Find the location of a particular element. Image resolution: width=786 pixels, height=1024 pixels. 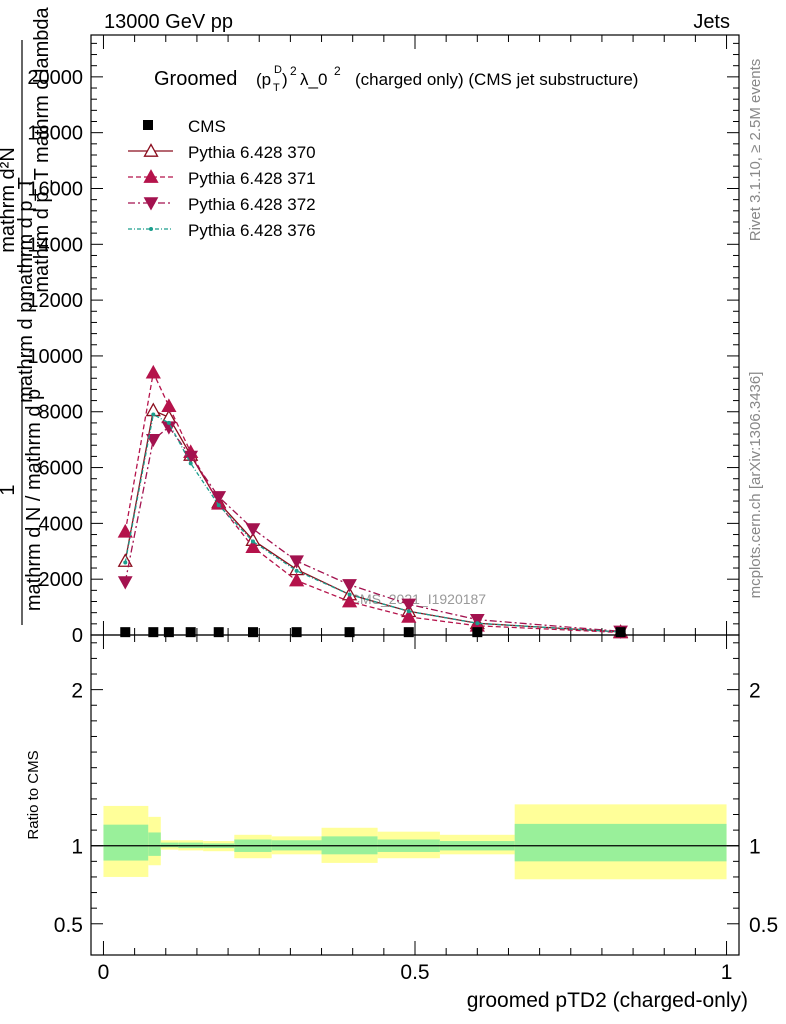

title-formula-sq2: 2 is located at coordinates (337, 71).